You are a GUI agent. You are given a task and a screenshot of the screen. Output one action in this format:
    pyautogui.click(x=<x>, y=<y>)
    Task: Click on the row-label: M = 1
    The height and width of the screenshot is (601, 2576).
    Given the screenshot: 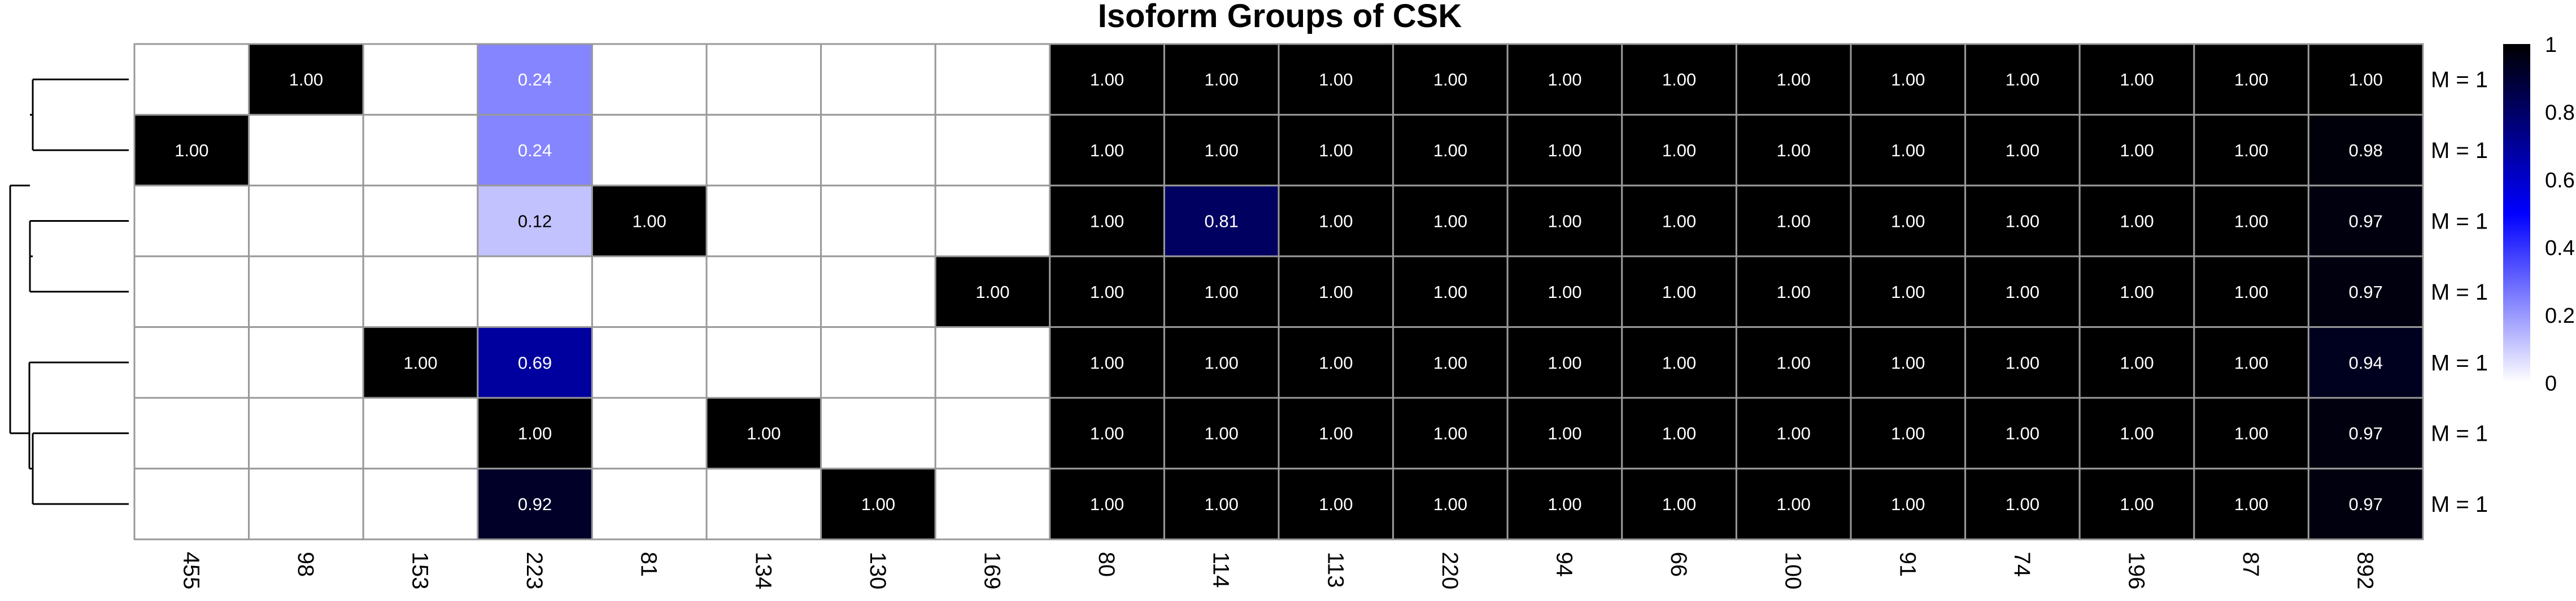 What is the action you would take?
    pyautogui.click(x=2459, y=434)
    